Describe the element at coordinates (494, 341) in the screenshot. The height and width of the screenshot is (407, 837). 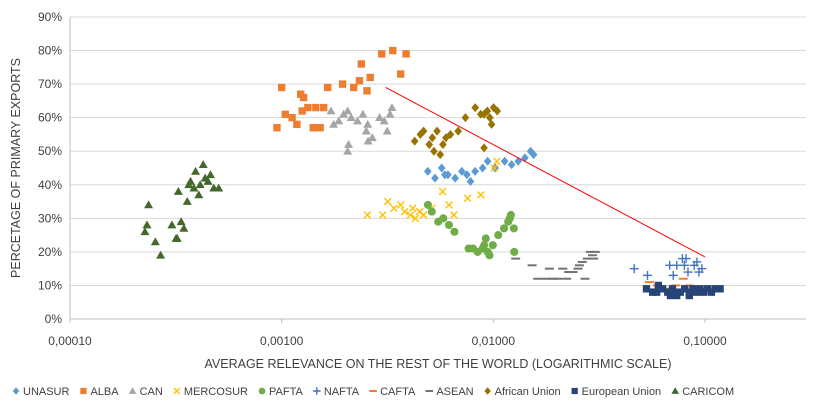
I see `x-tick-label: 0,01000` at that location.